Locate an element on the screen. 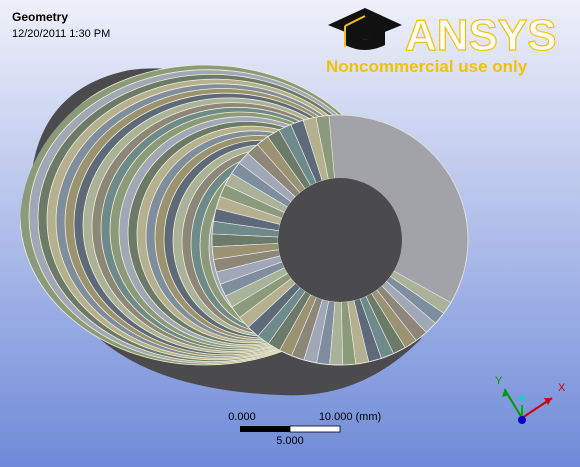 Image resolution: width=580 pixels, height=467 pixels. logo: ANSYS Noncommercial use only is located at coordinates (441, 42).